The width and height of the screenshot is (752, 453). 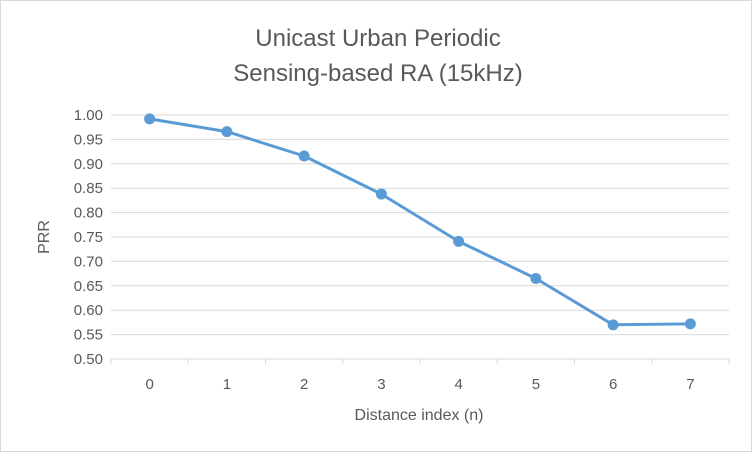 What do you see at coordinates (690, 384) in the screenshot?
I see `x-tick-label: 7` at bounding box center [690, 384].